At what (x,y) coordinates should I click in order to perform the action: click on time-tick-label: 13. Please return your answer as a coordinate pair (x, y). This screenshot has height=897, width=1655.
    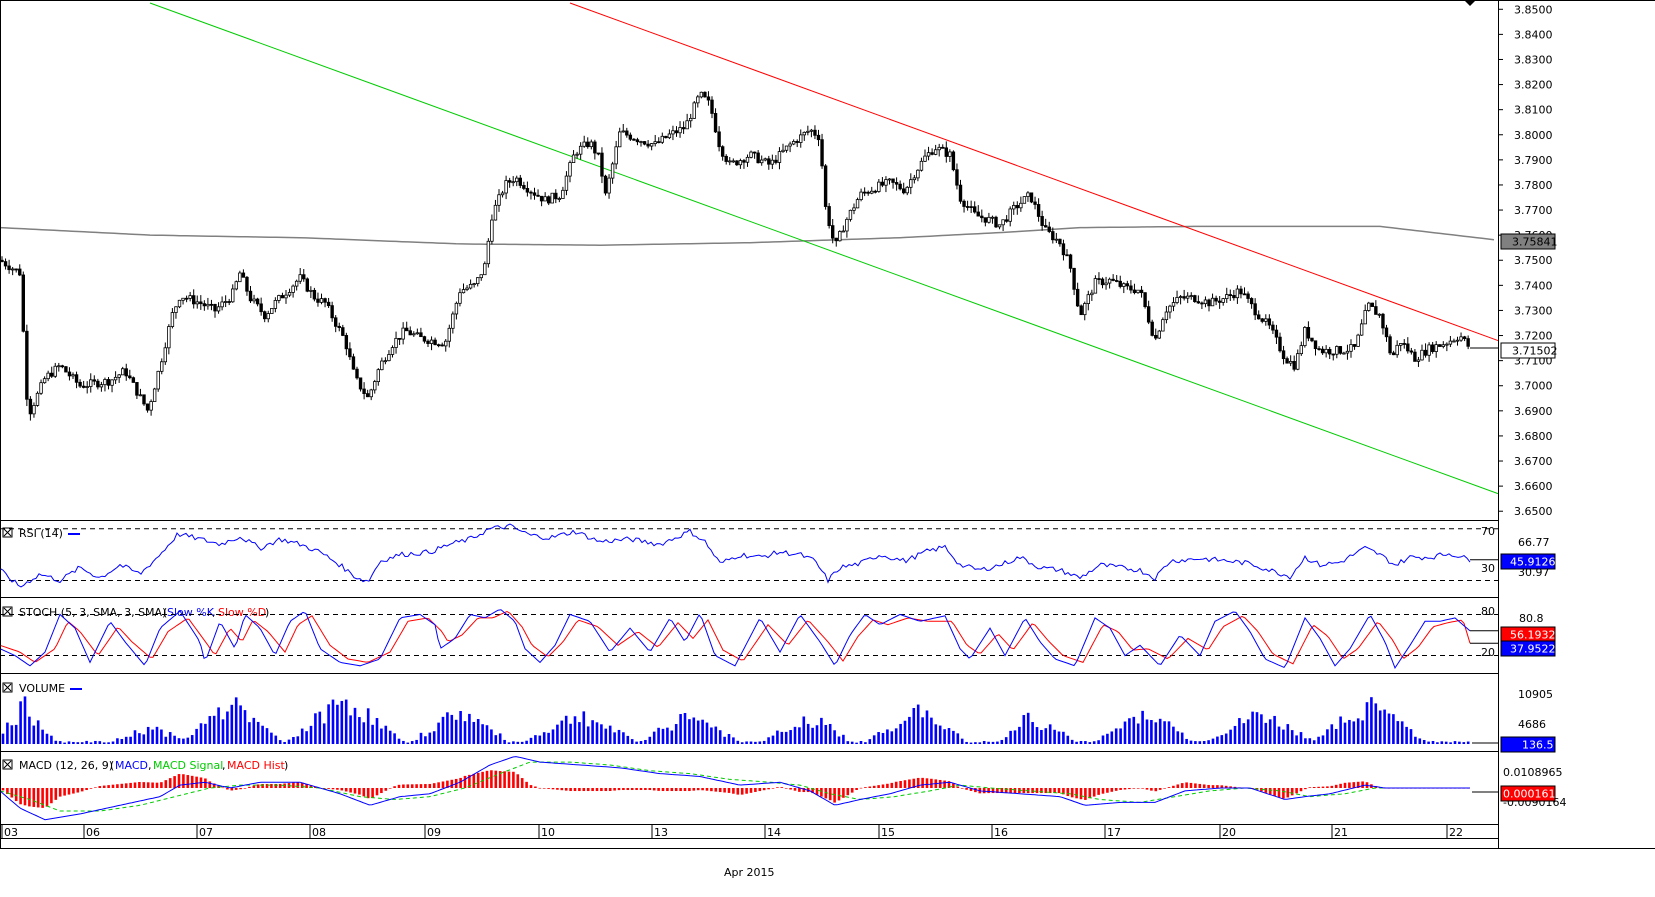
    Looking at the image, I should click on (661, 832).